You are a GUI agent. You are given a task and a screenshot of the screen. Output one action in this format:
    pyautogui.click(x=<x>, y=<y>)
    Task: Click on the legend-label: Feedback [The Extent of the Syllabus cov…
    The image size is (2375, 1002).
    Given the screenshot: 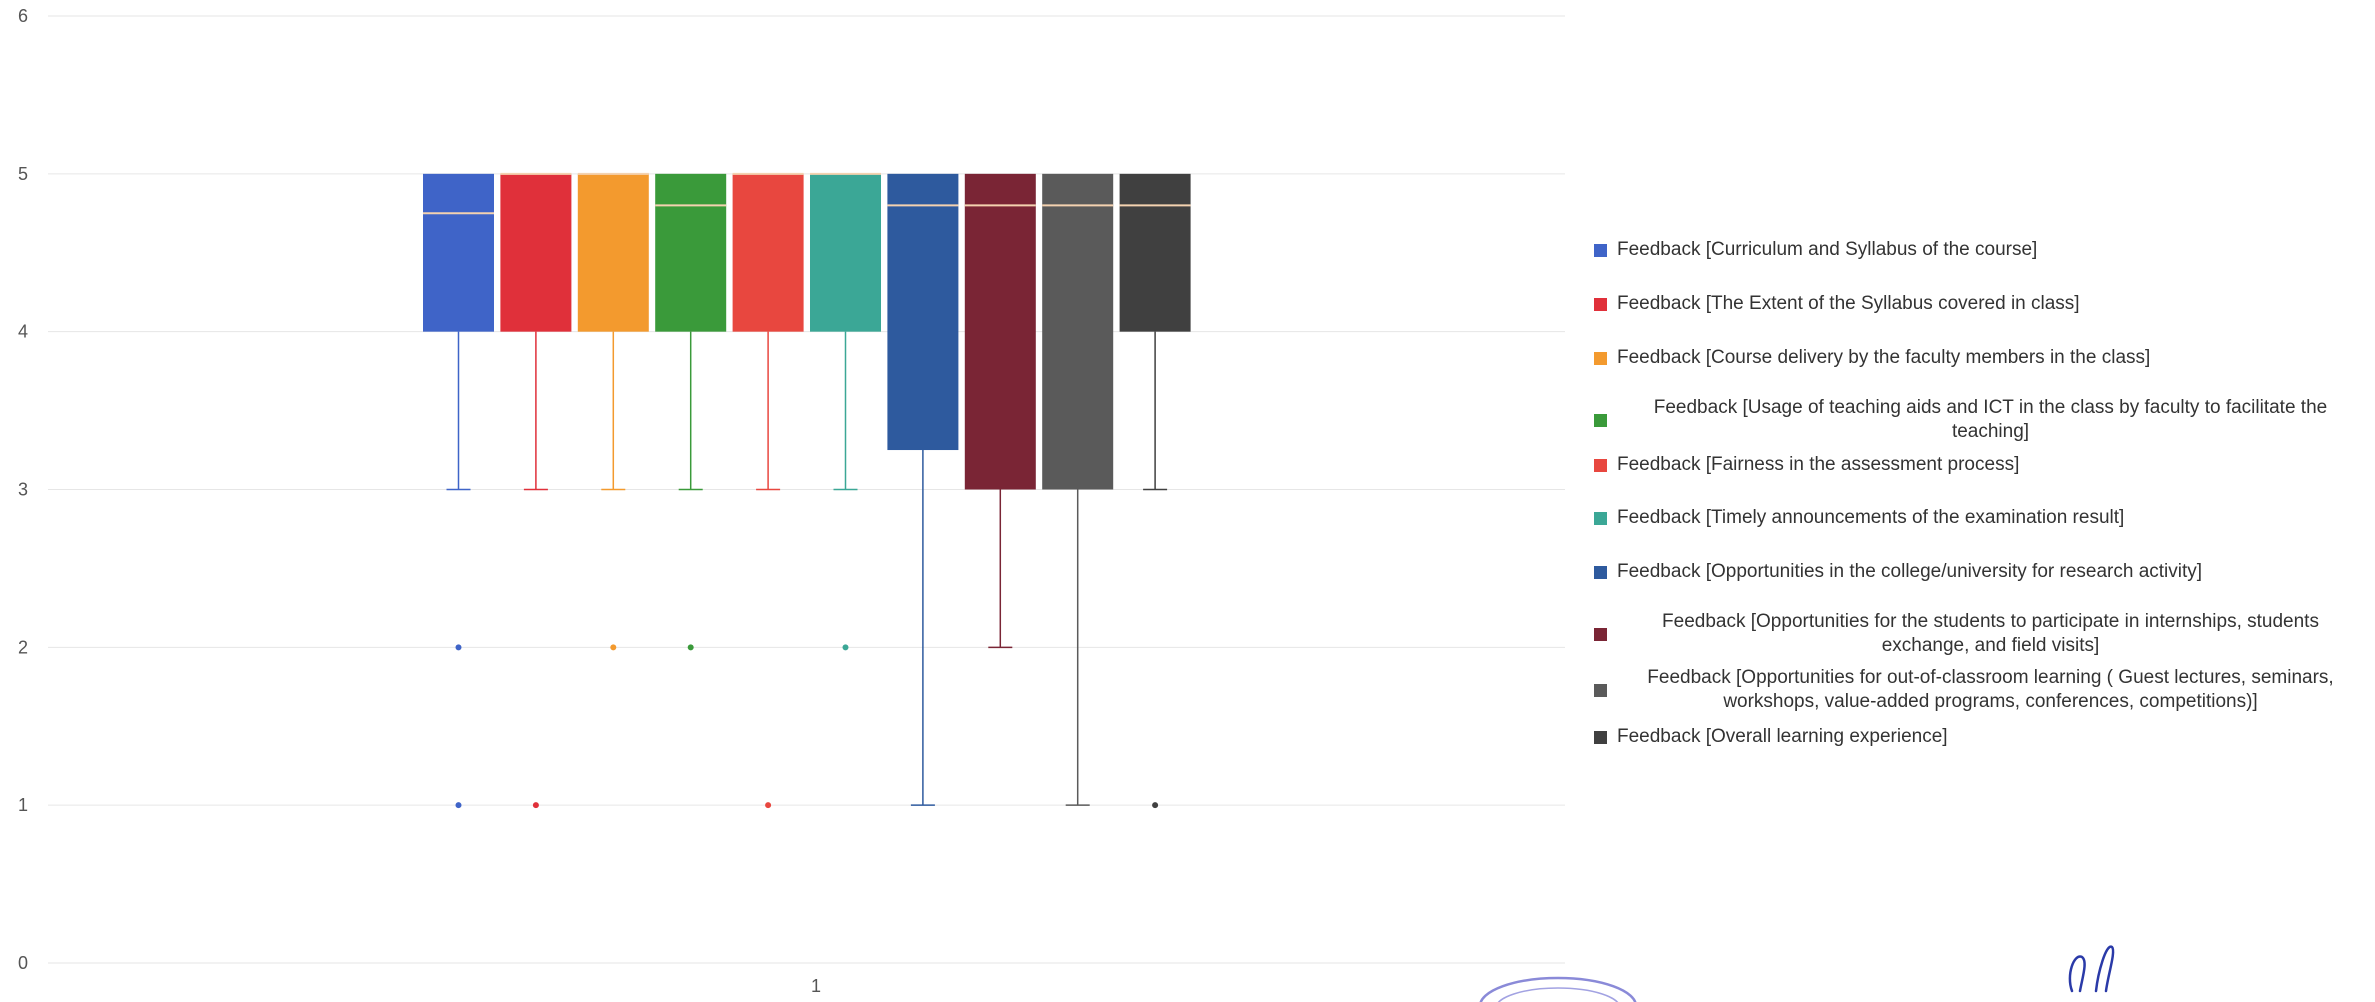 What is the action you would take?
    pyautogui.click(x=1848, y=303)
    